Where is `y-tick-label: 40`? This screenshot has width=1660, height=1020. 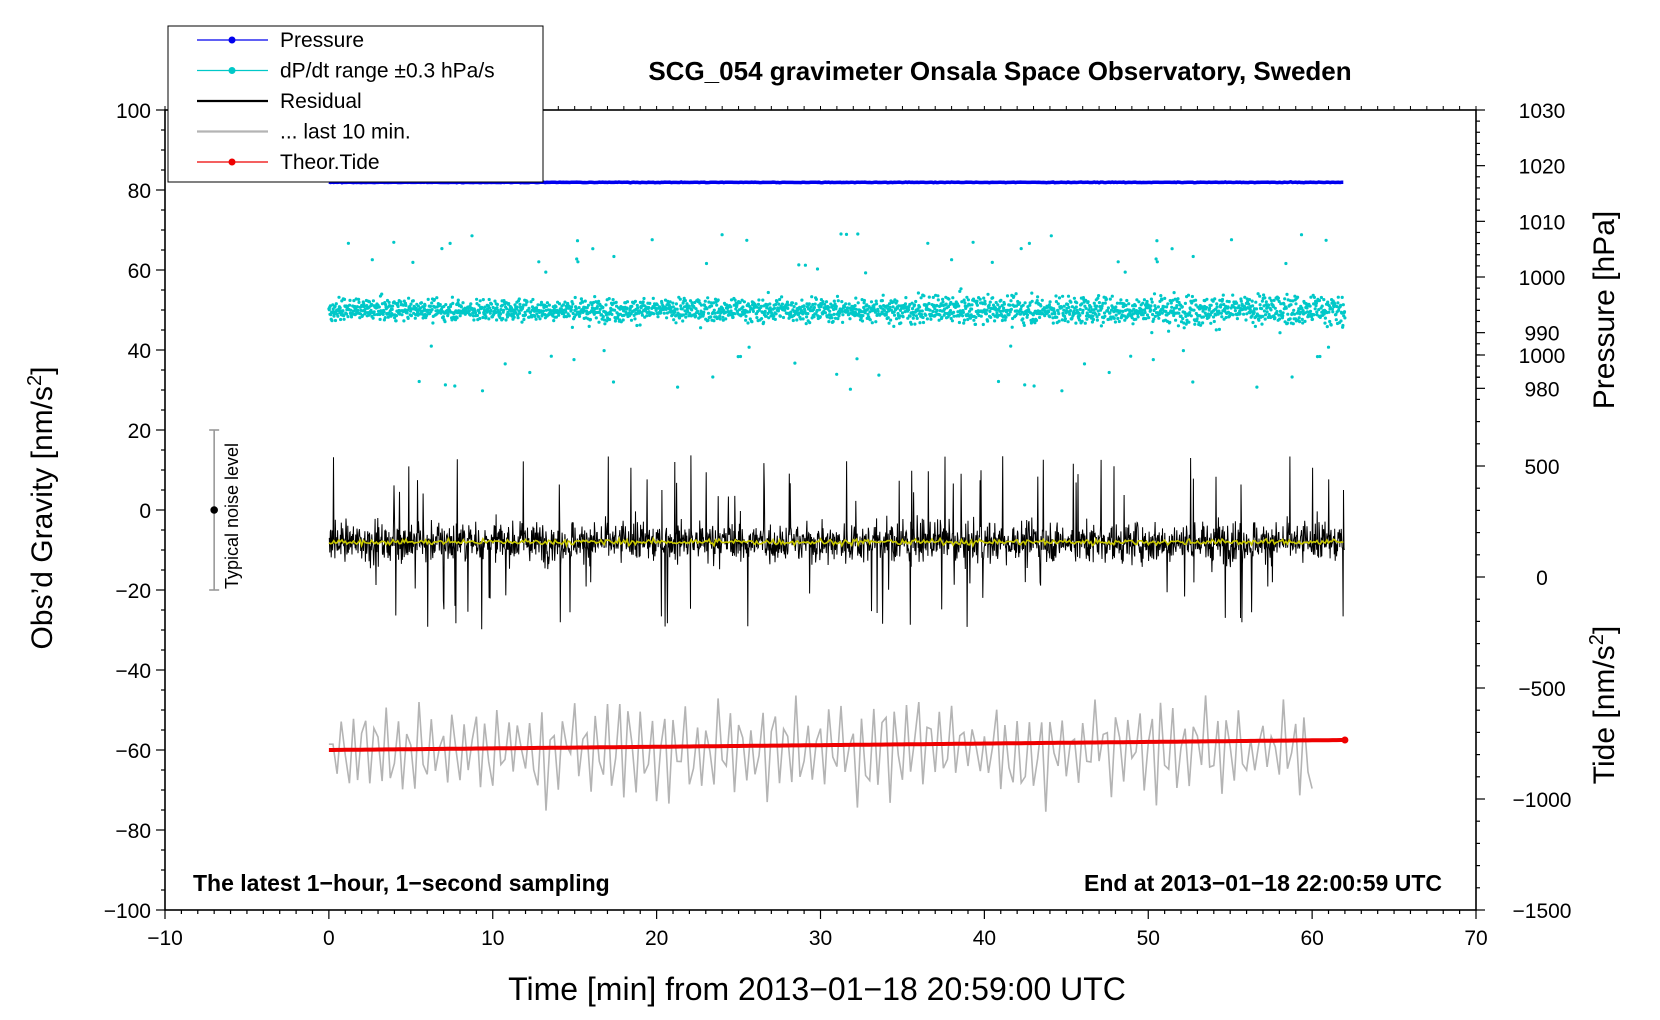 y-tick-label: 40 is located at coordinates (139, 351).